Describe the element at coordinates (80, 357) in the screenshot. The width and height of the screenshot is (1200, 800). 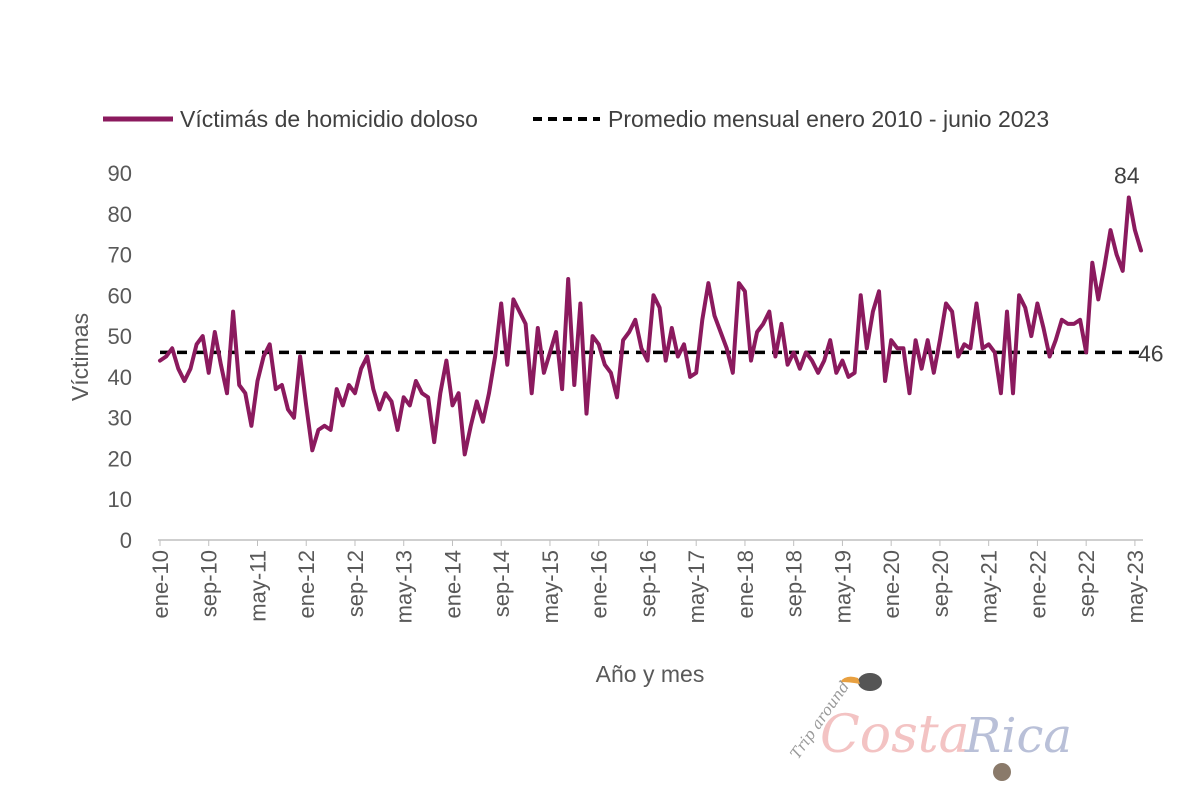
I see `y-axis-title: Víctimas` at that location.